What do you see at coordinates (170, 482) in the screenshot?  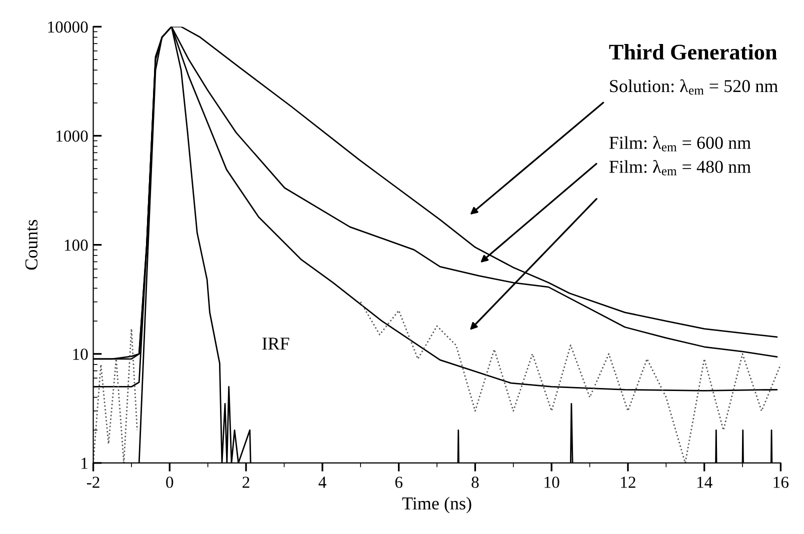 I see `x-tick-label: 0` at bounding box center [170, 482].